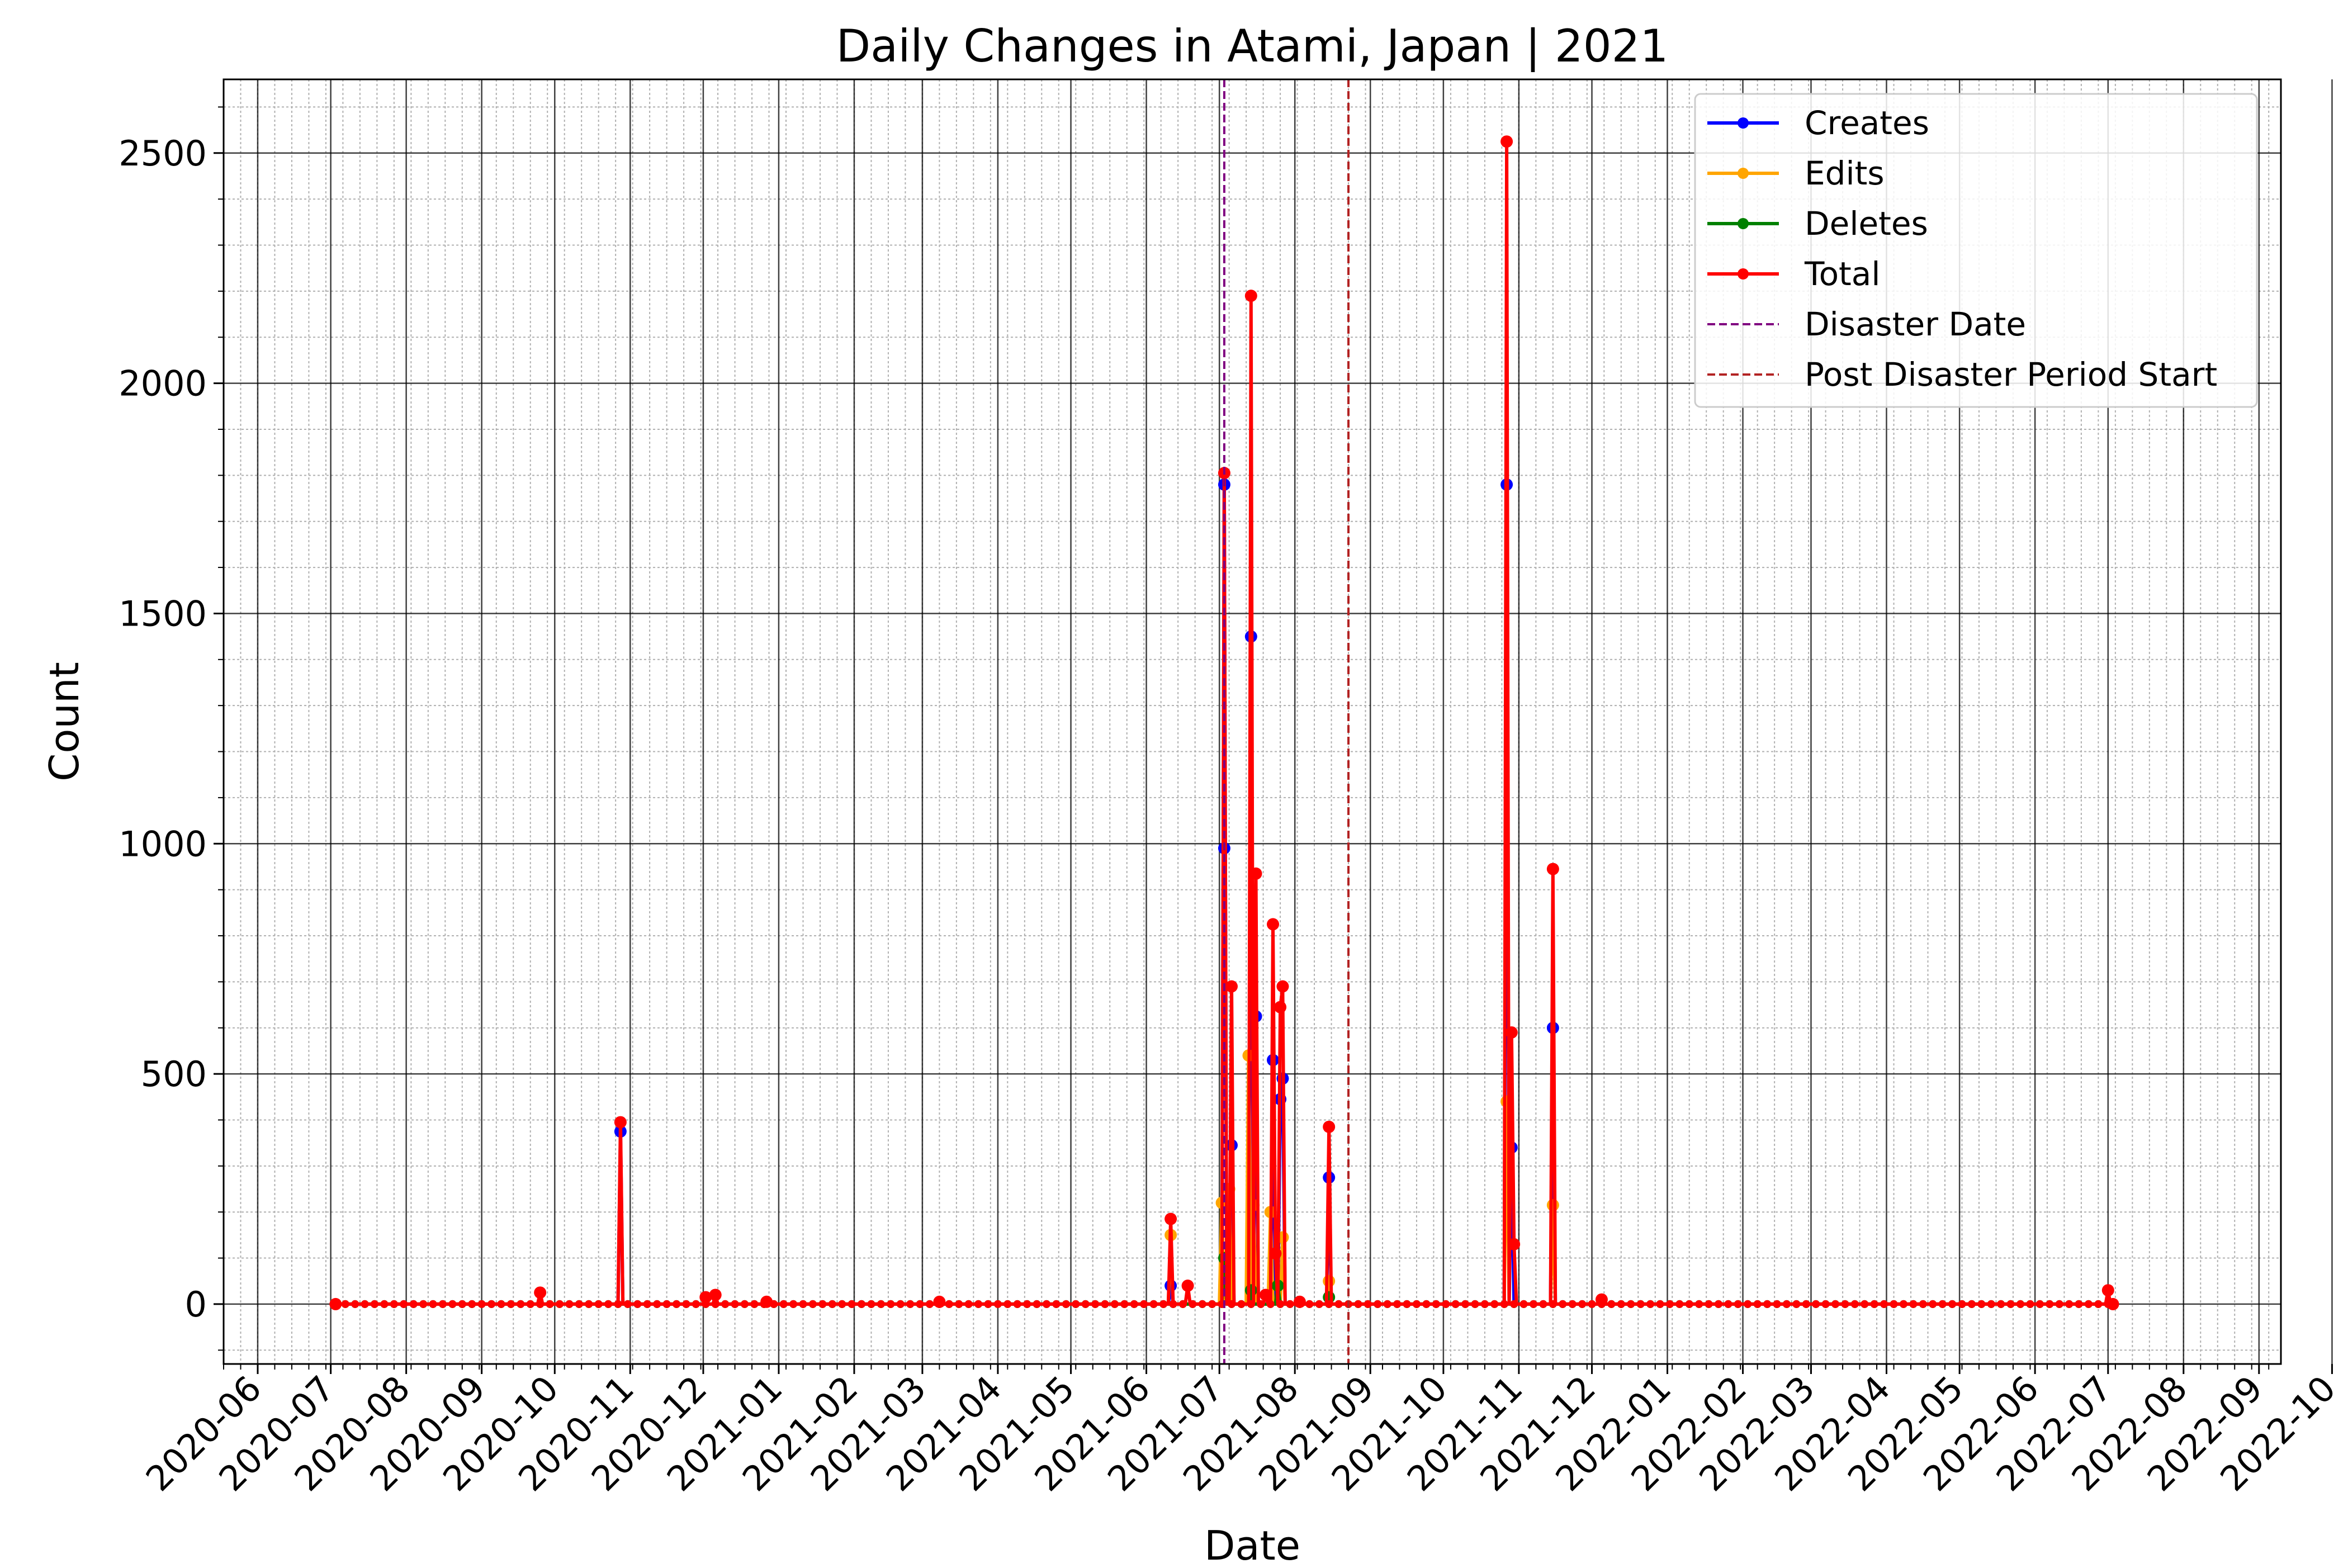 The width and height of the screenshot is (2348, 1568). What do you see at coordinates (1818, 123) in the screenshot?
I see `legend-entry: Creates` at bounding box center [1818, 123].